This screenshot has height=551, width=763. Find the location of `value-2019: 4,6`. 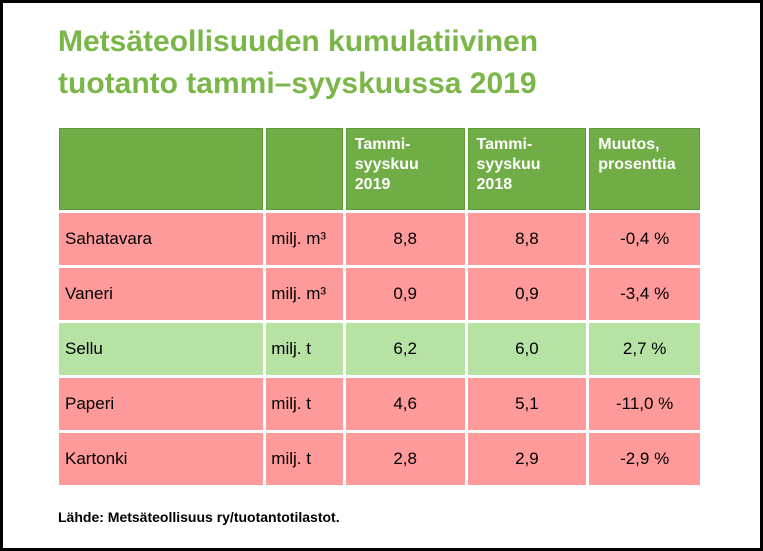

value-2019: 4,6 is located at coordinates (405, 404).